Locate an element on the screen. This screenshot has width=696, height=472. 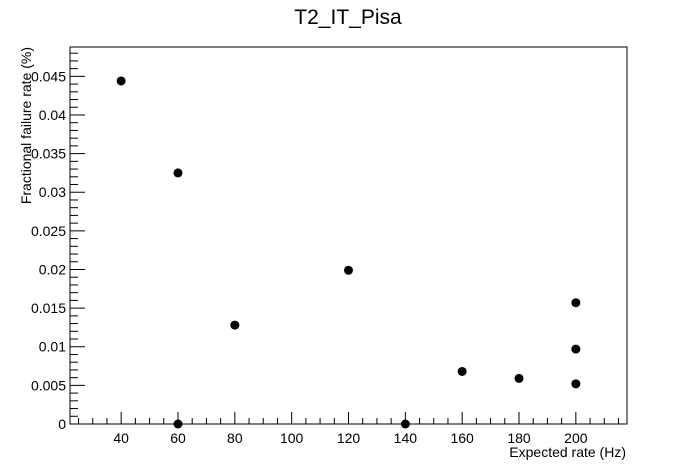
x-tick-label: 40 is located at coordinates (121, 438).